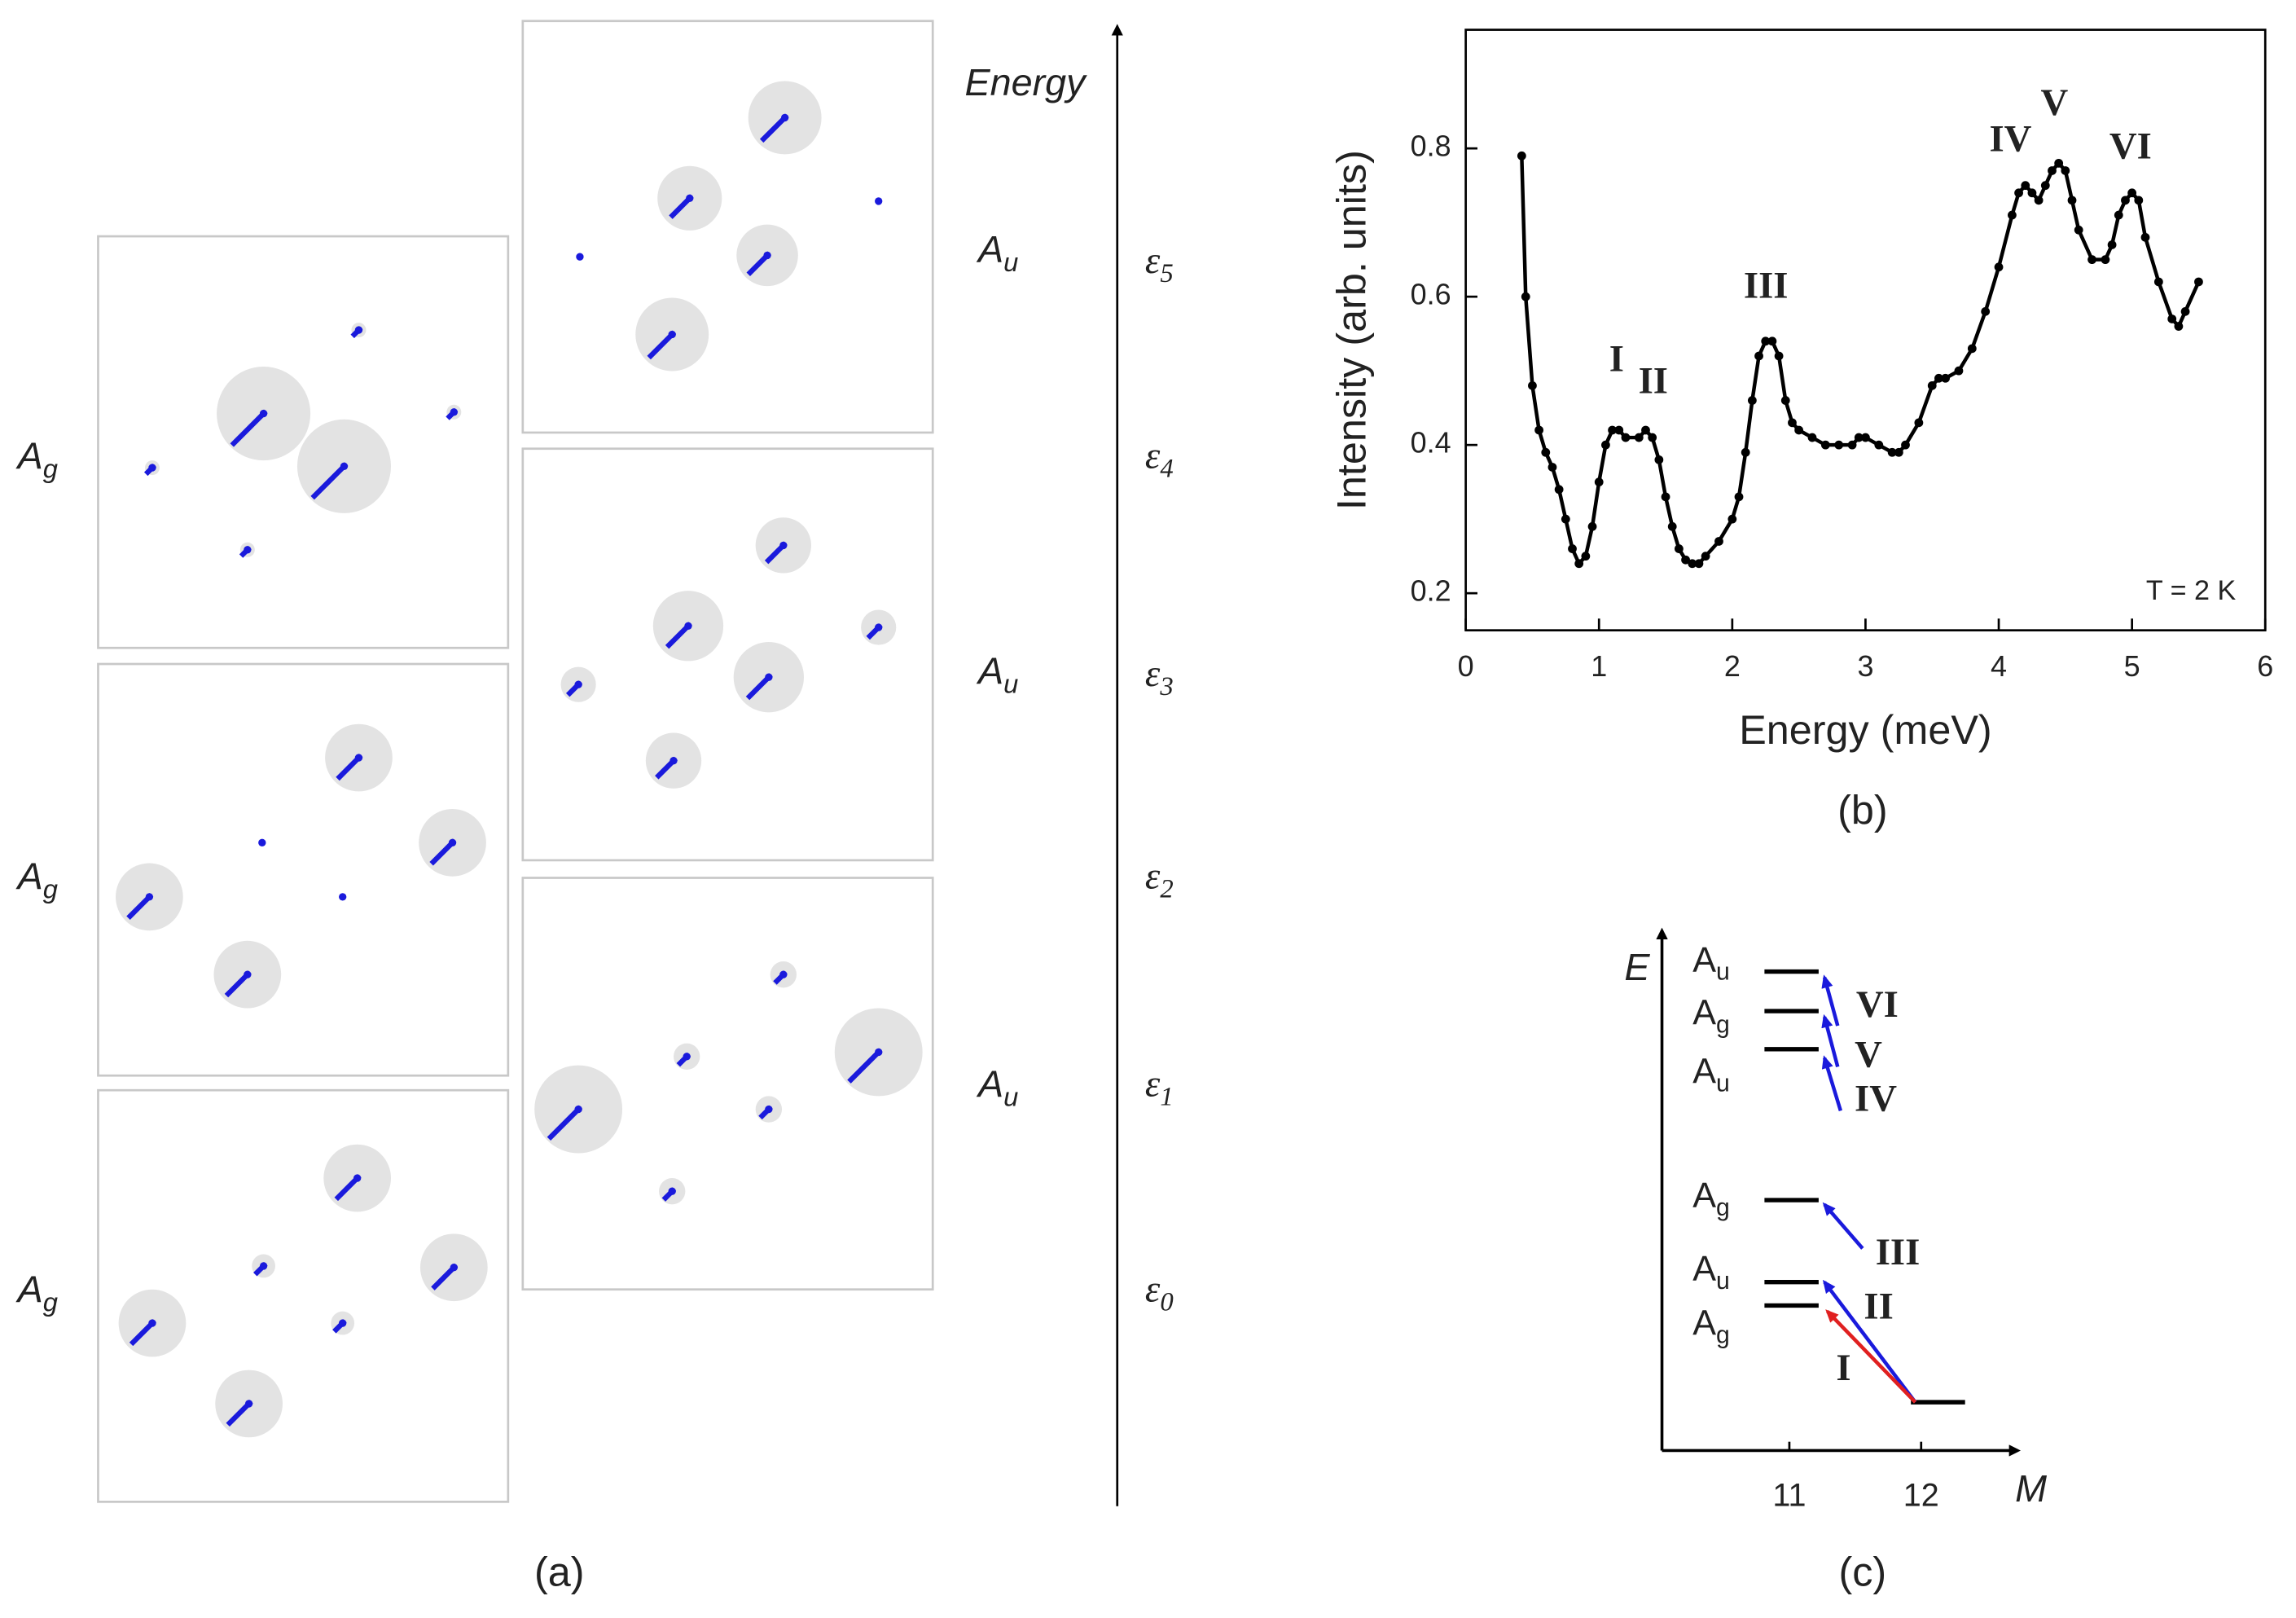  What do you see at coordinates (1431, 294) in the screenshot?
I see `y-tick-label: 0.6` at bounding box center [1431, 294].